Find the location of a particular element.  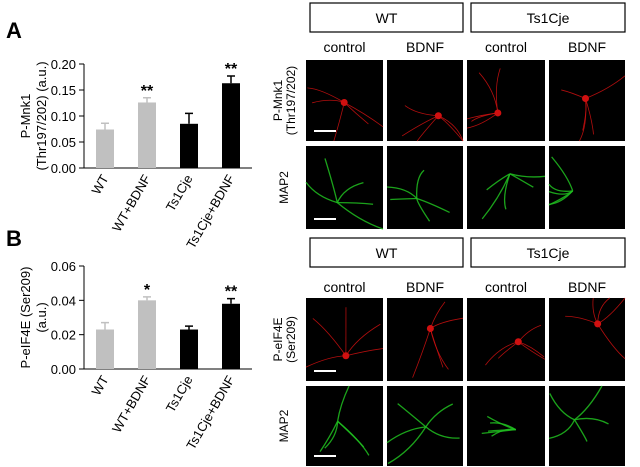

y-tick-label: 0.15 is located at coordinates (63, 90).